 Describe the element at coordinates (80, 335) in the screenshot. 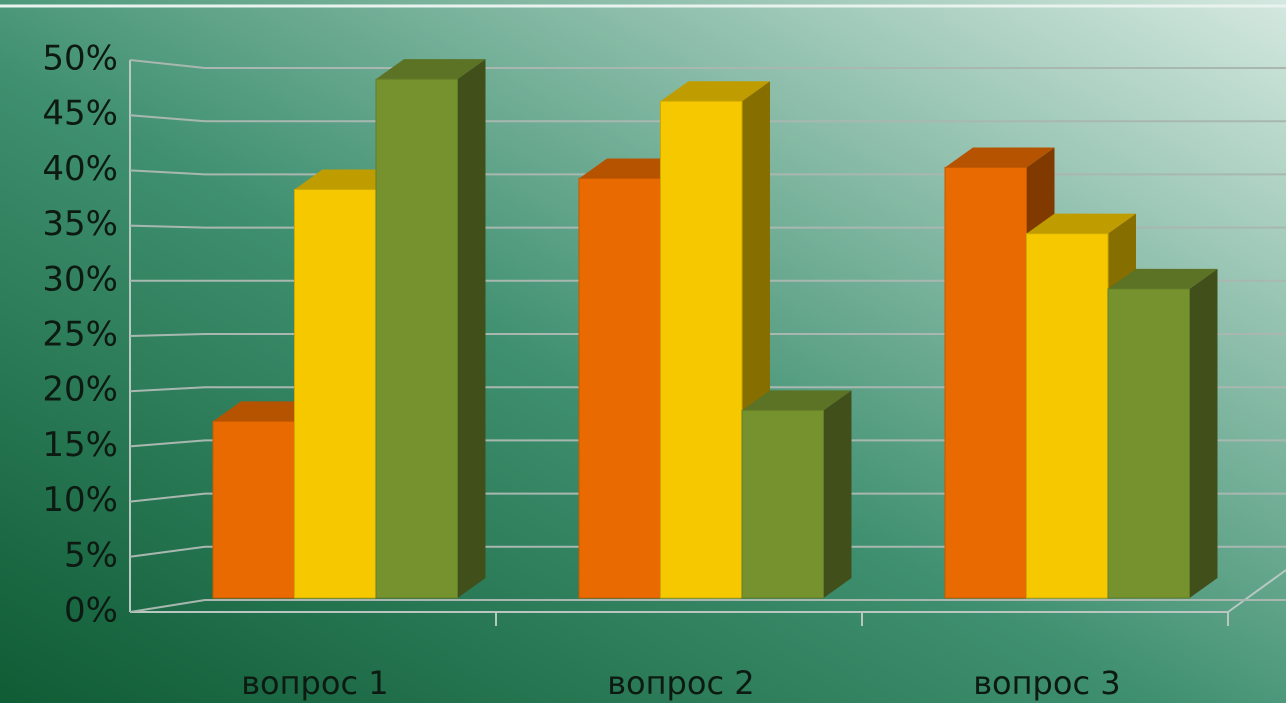

I see `y-tick-label: 25%` at that location.